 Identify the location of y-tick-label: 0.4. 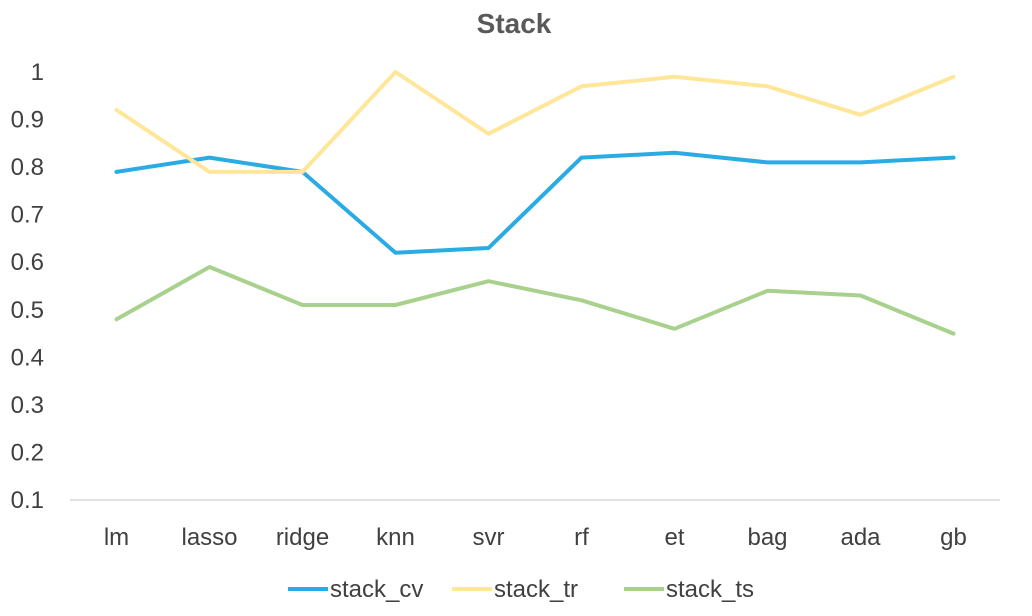
(27, 357).